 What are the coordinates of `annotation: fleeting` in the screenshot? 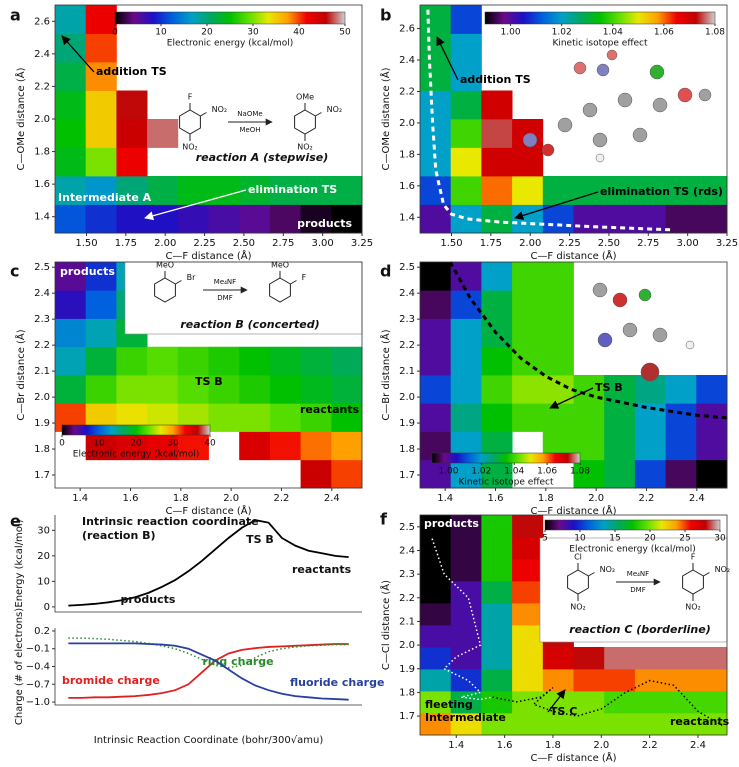 It's located at (449, 704).